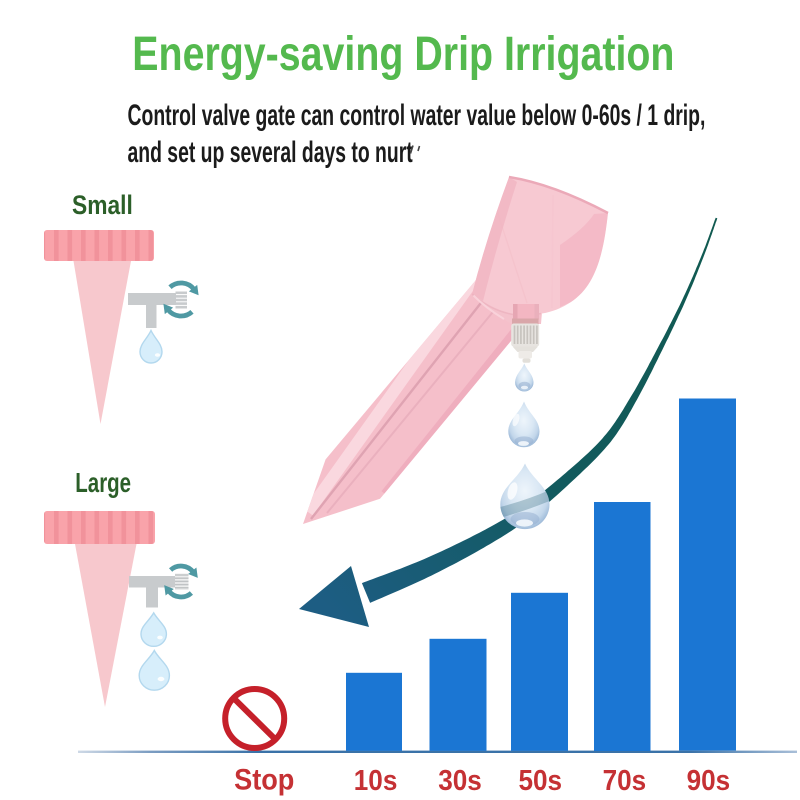  I want to click on svg-text: 70s, so click(625, 780).